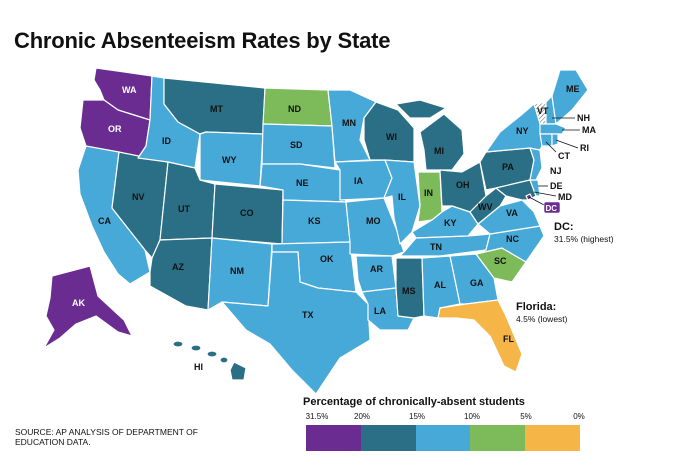  Describe the element at coordinates (88, 307) in the screenshot. I see `state-ak` at that location.